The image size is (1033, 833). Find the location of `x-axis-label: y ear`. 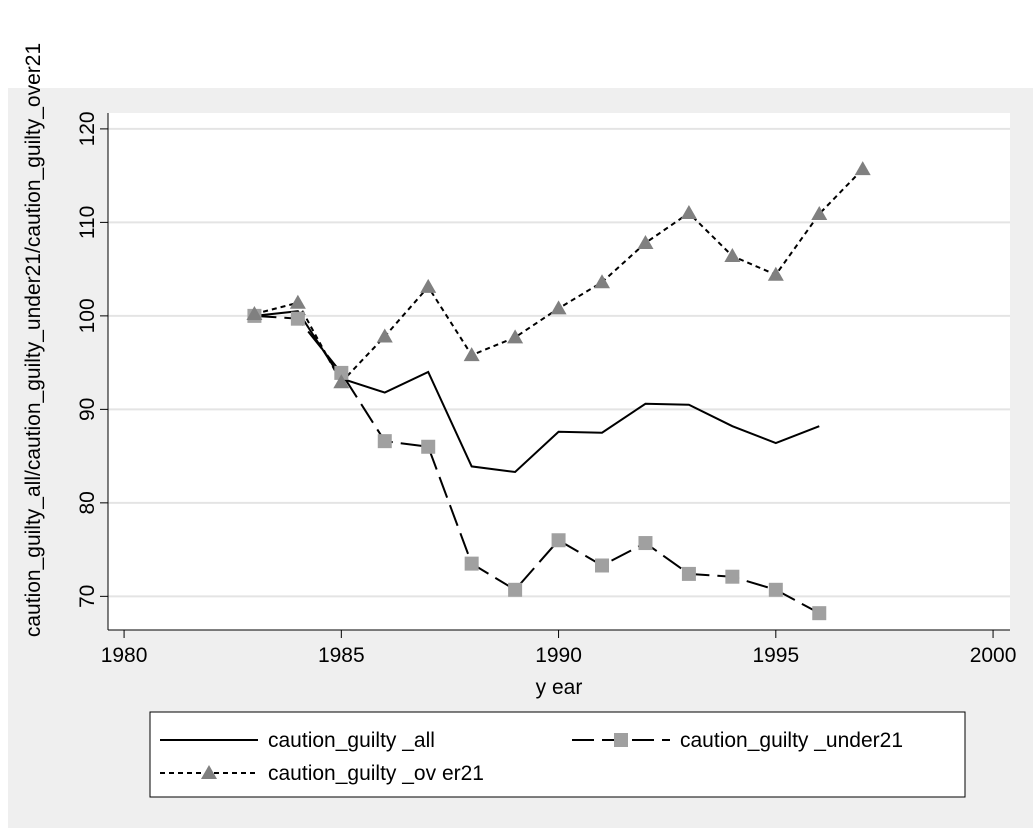

x-axis-label: y ear is located at coordinates (559, 687).